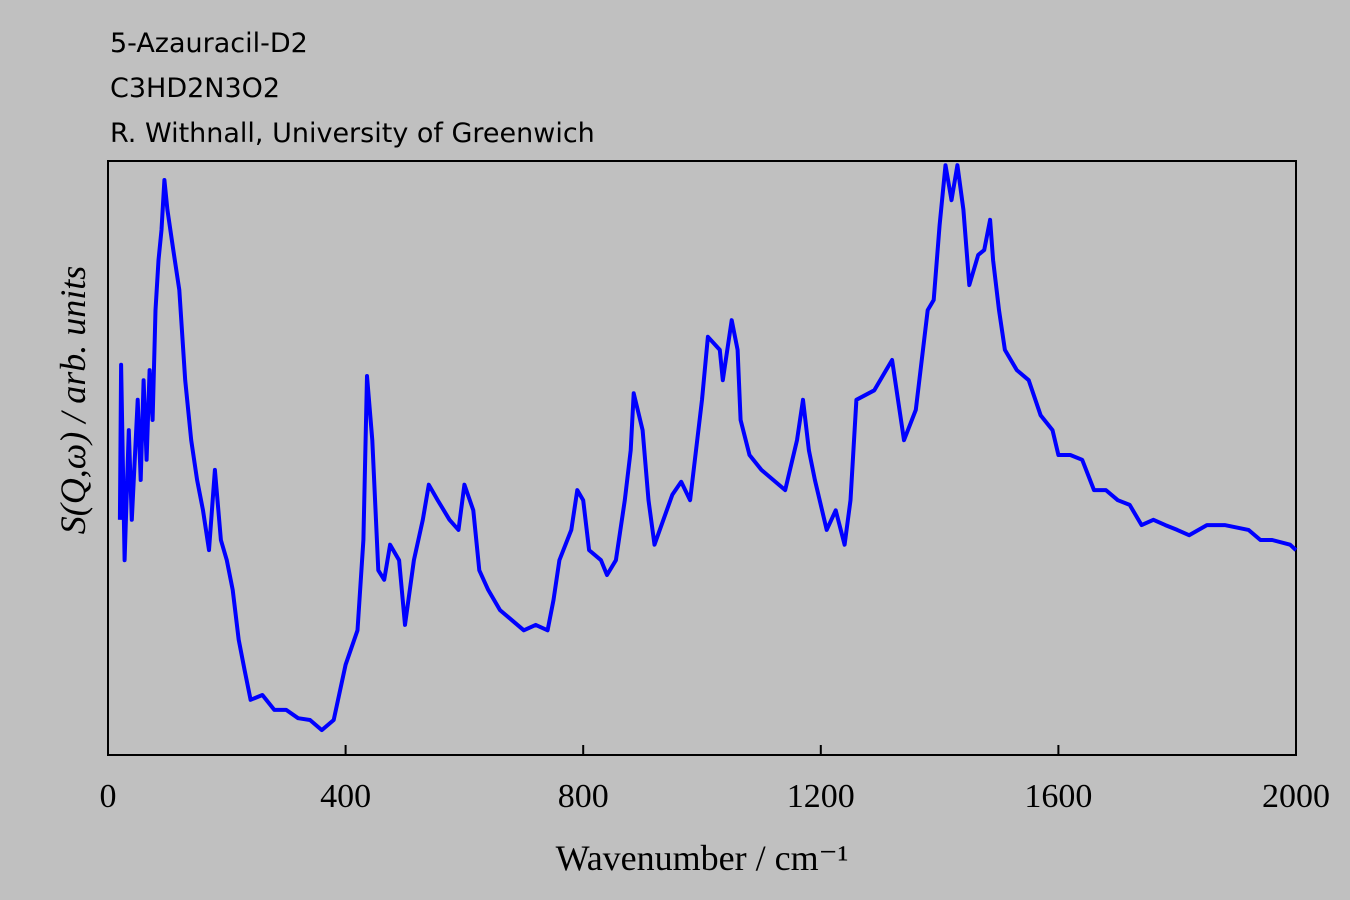  I want to click on x-axis-label: Wavenumber / cm⁻¹, so click(702, 858).